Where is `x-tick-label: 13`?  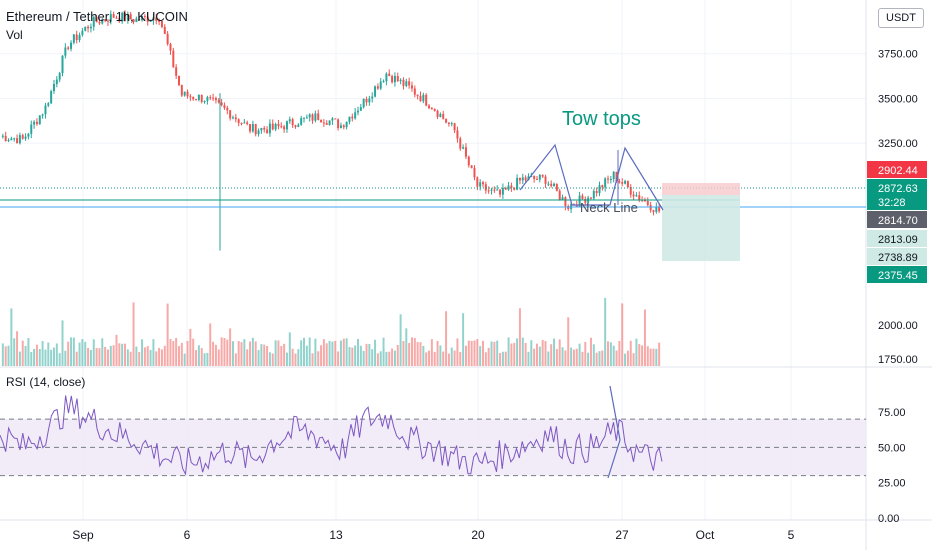 x-tick-label: 13 is located at coordinates (336, 535).